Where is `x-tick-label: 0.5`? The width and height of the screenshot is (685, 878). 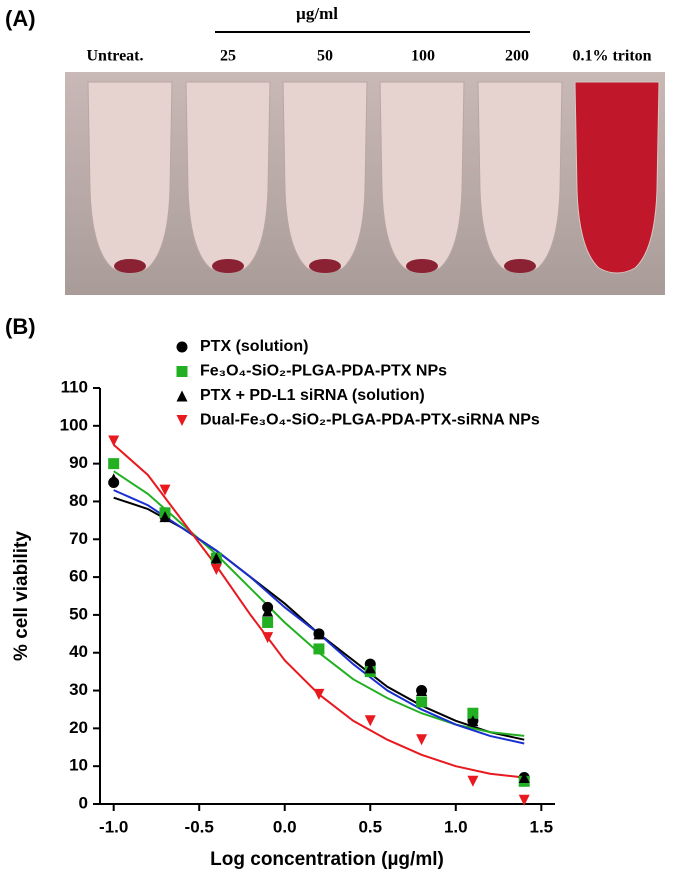
x-tick-label: 0.5 is located at coordinates (370, 826).